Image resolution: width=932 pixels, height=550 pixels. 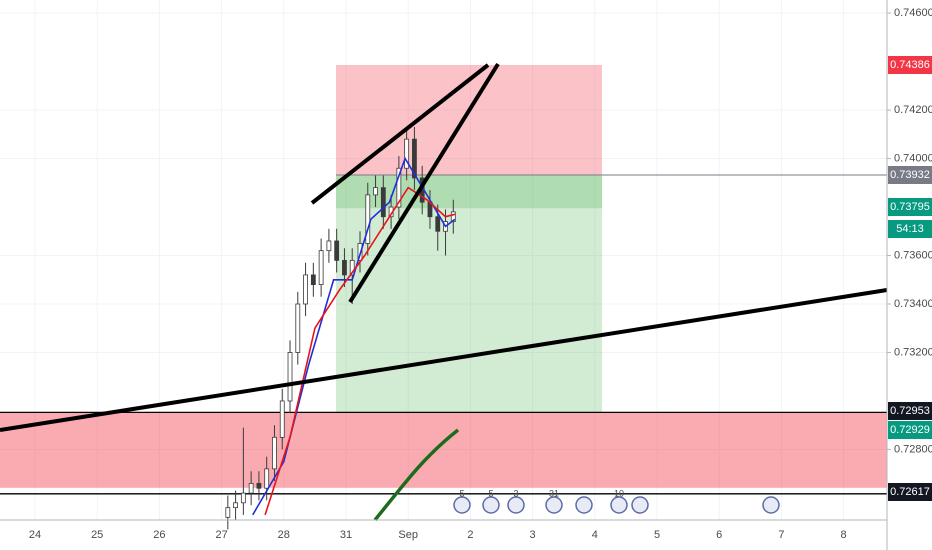 What do you see at coordinates (97, 535) in the screenshot?
I see `x-tick-label: 25` at bounding box center [97, 535].